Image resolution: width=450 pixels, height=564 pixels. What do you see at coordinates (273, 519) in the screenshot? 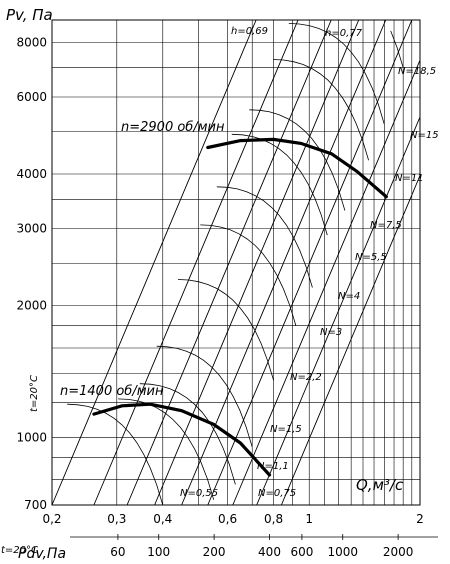
I see `x-tick-label: 0,8` at bounding box center [273, 519].